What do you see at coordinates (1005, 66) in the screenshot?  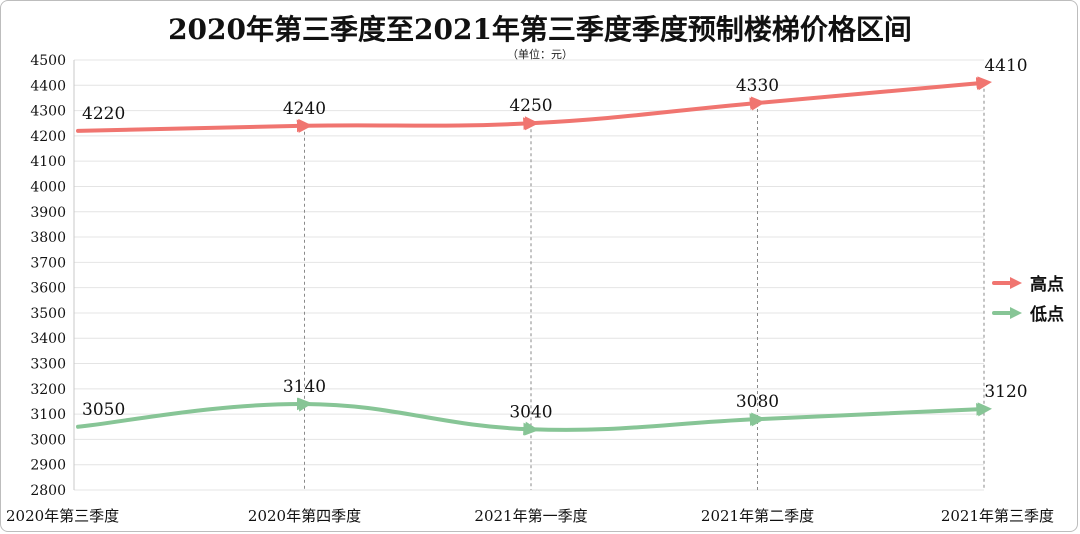 I see `data-label: 4410` at bounding box center [1005, 66].